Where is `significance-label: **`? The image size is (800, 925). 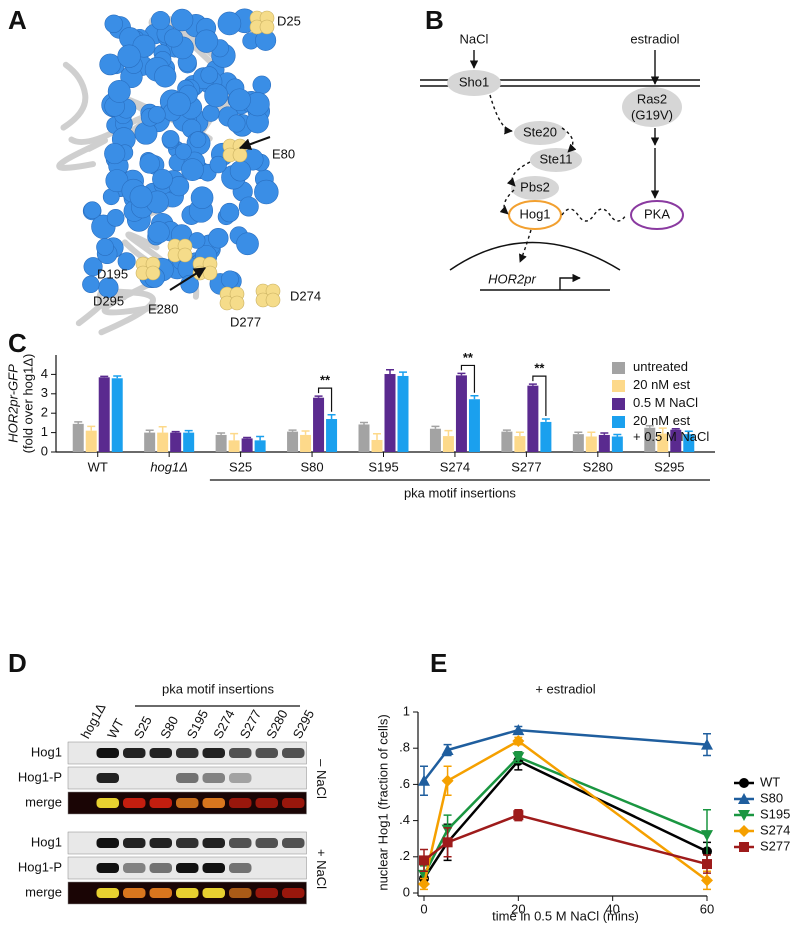
significance-label: ** is located at coordinates (468, 357).